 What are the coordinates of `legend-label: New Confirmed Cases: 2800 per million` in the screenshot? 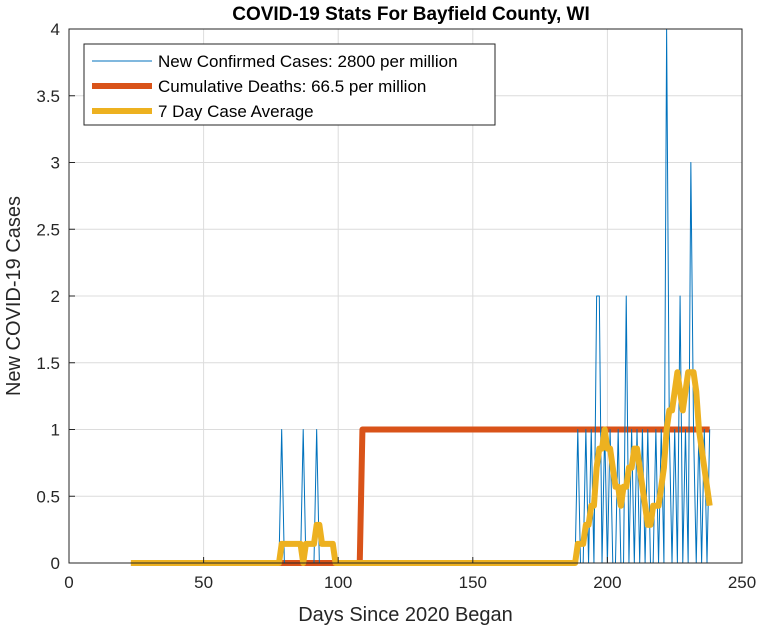 It's located at (308, 61).